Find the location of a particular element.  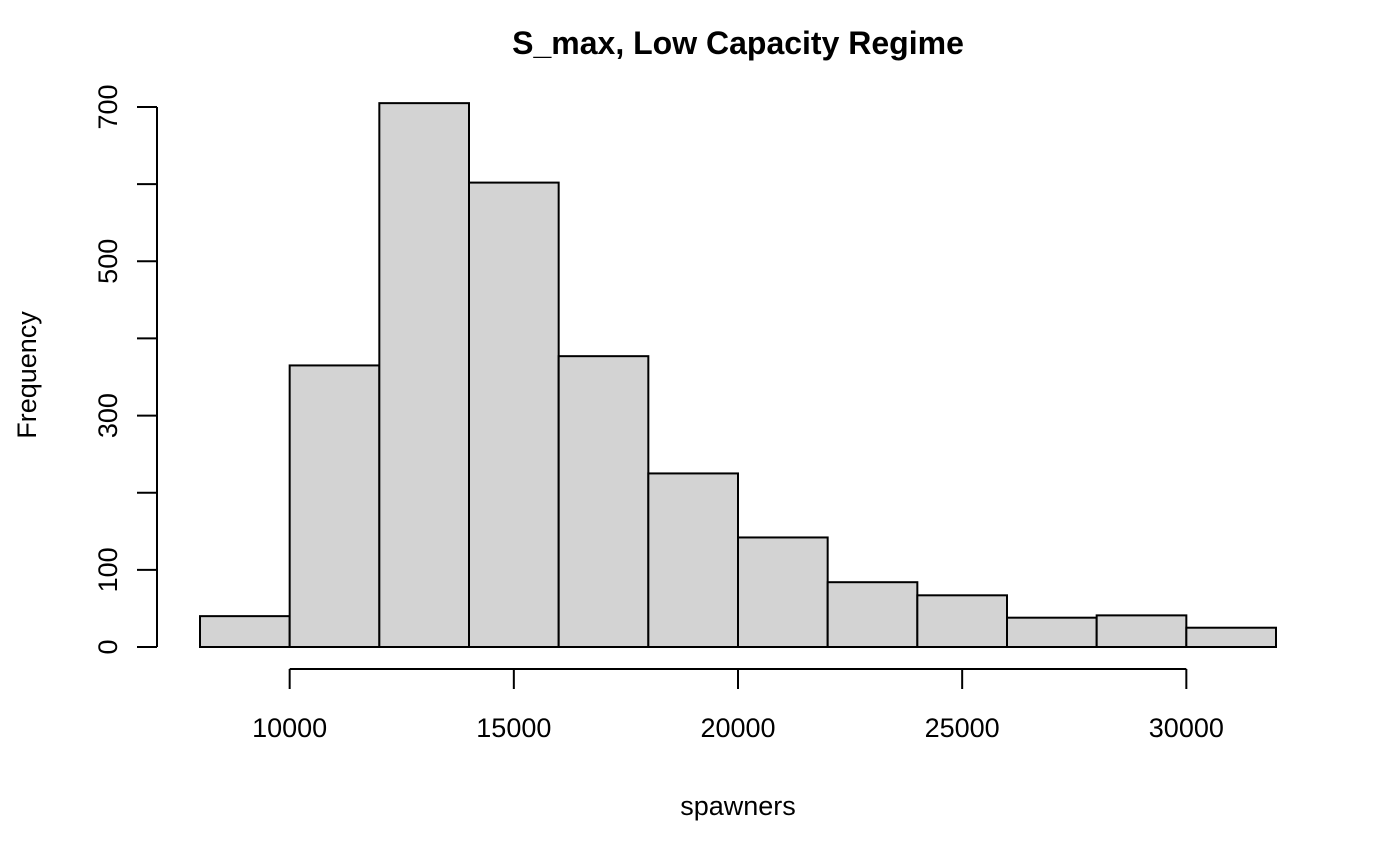

x-axis: 10000 15000 20000 25000 30000 is located at coordinates (738, 705).